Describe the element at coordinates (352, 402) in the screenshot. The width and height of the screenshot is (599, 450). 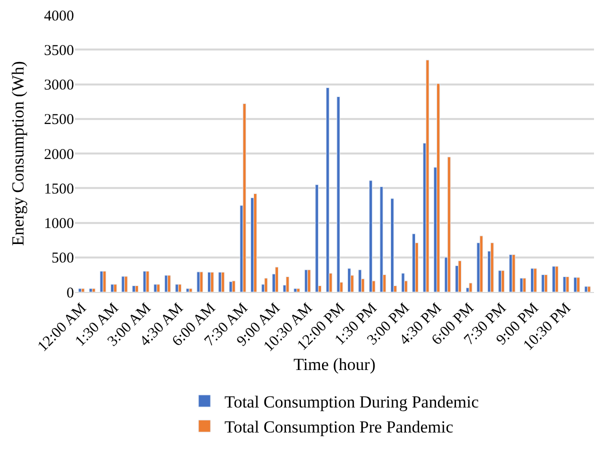
I see `legend-label: Total Consumption During Pandemic` at that location.